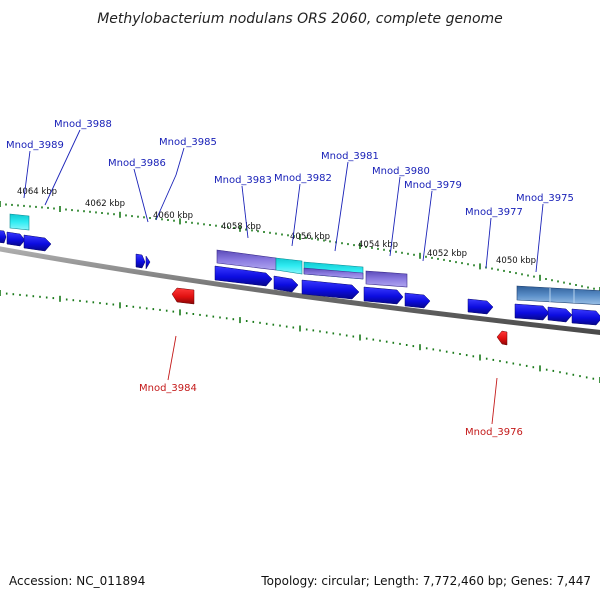 The width and height of the screenshot is (600, 600). I want to click on gene-label: Mnod_3977, so click(494, 212).